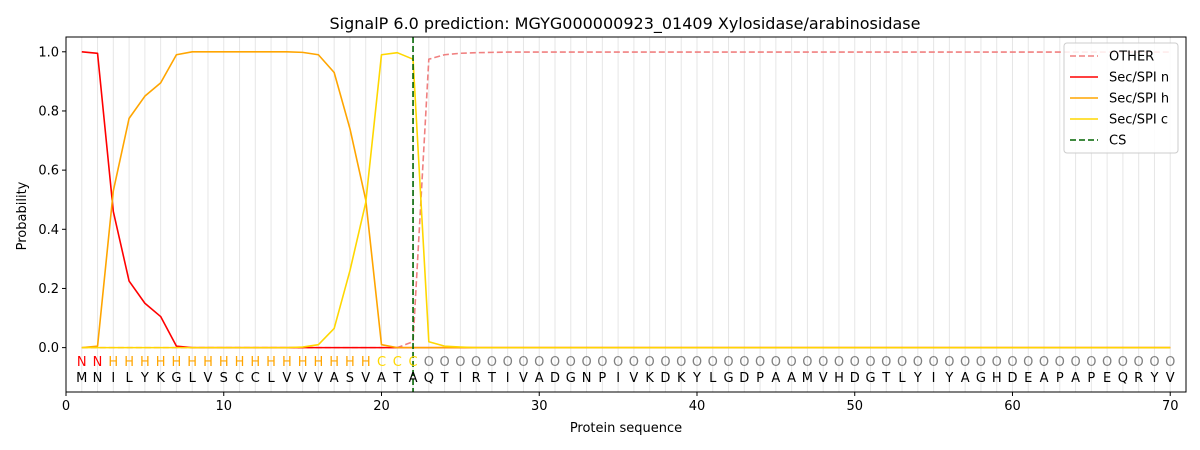 This screenshot has width=1200, height=450. I want to click on amino-acid-label: C, so click(239, 378).